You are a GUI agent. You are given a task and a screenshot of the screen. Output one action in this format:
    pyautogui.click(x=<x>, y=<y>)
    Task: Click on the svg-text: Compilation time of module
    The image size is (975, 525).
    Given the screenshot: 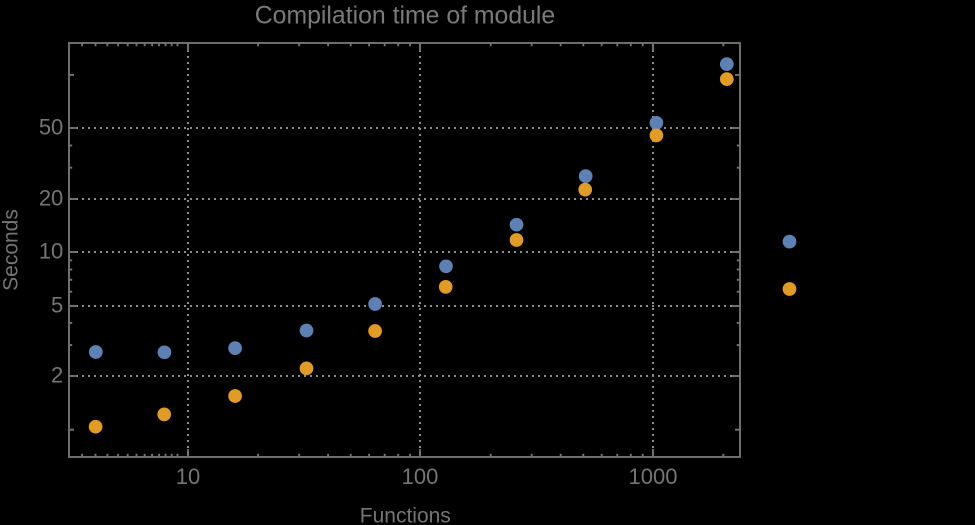 What is the action you would take?
    pyautogui.click(x=405, y=16)
    